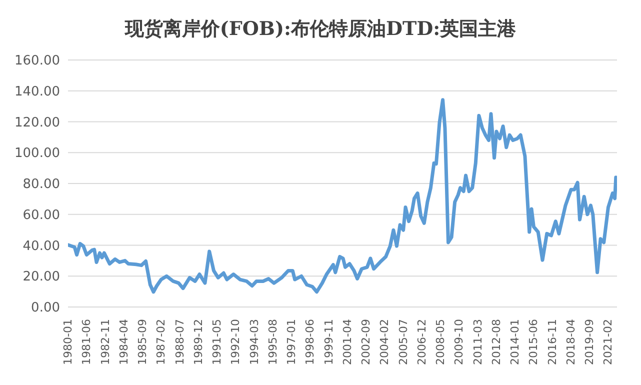 The image size is (641, 385). I want to click on x-tick-label: 1999-11, so click(329, 342).